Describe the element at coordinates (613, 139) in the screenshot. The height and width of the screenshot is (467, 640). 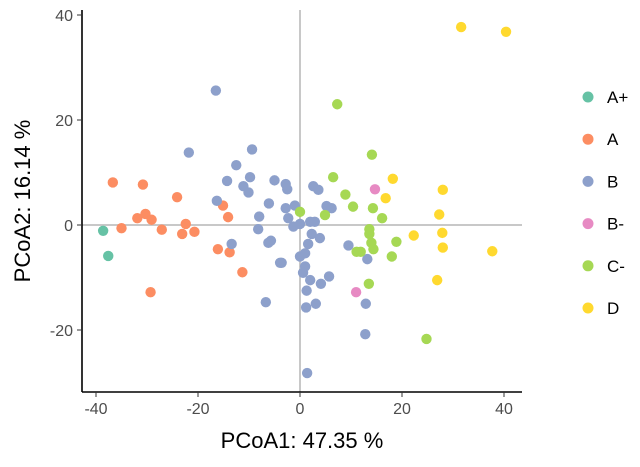
I see `legend-label: A` at that location.